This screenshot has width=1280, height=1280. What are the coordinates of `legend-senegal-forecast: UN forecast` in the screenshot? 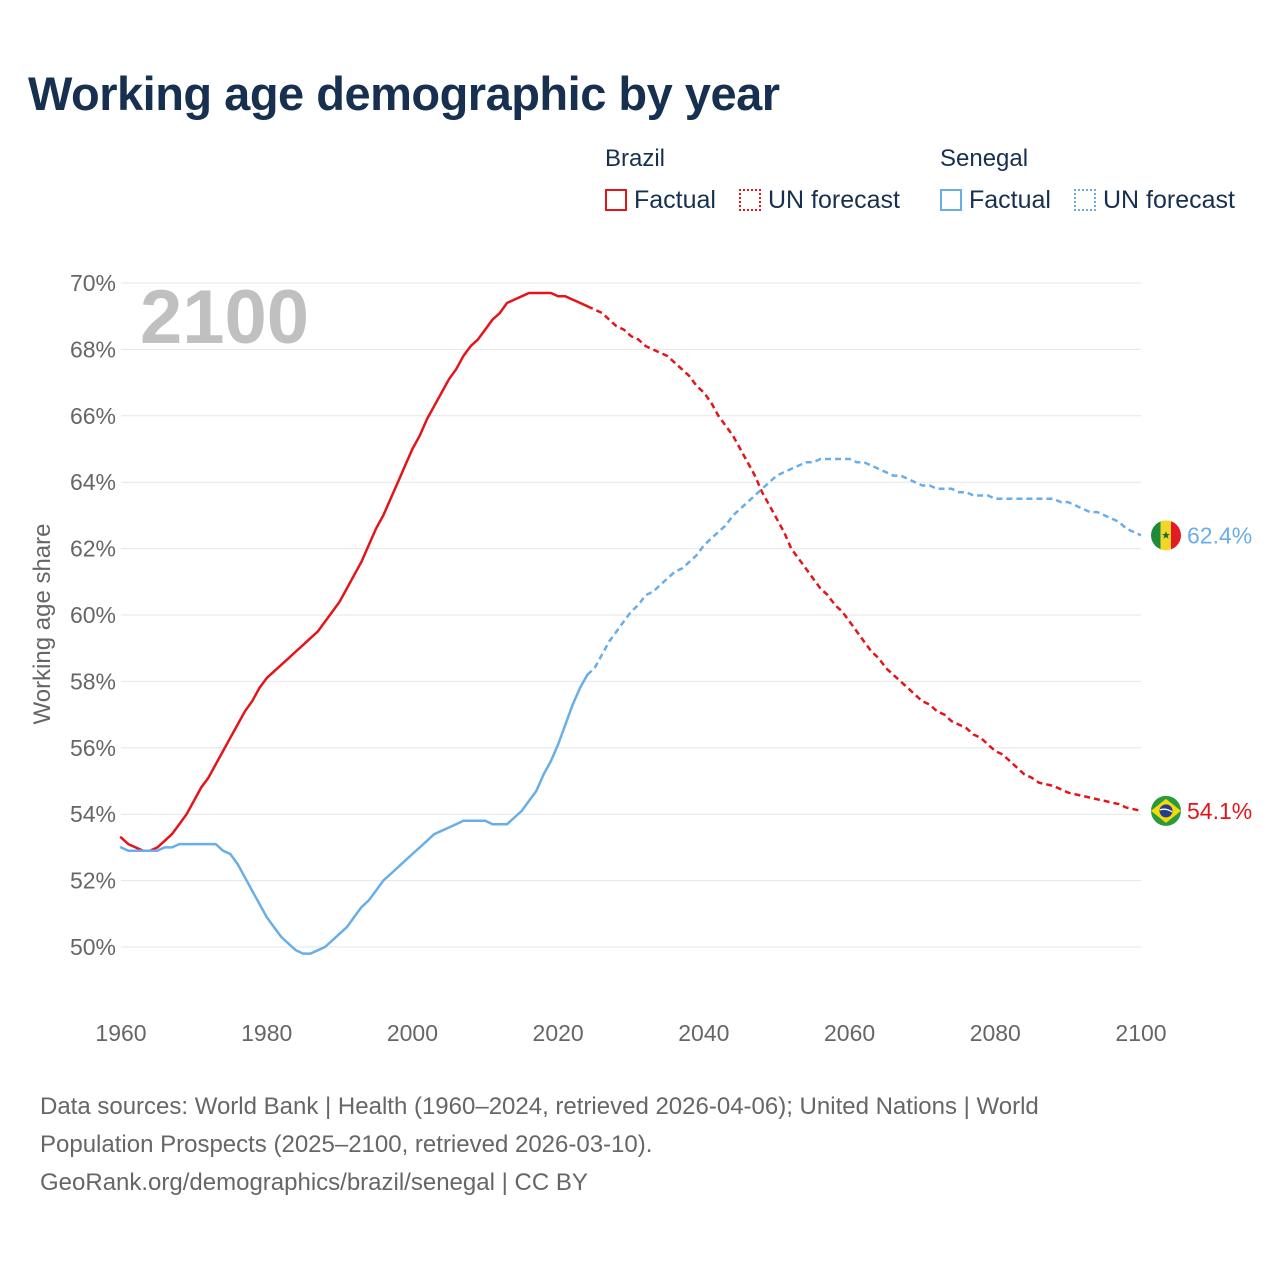 It's located at (1154, 200).